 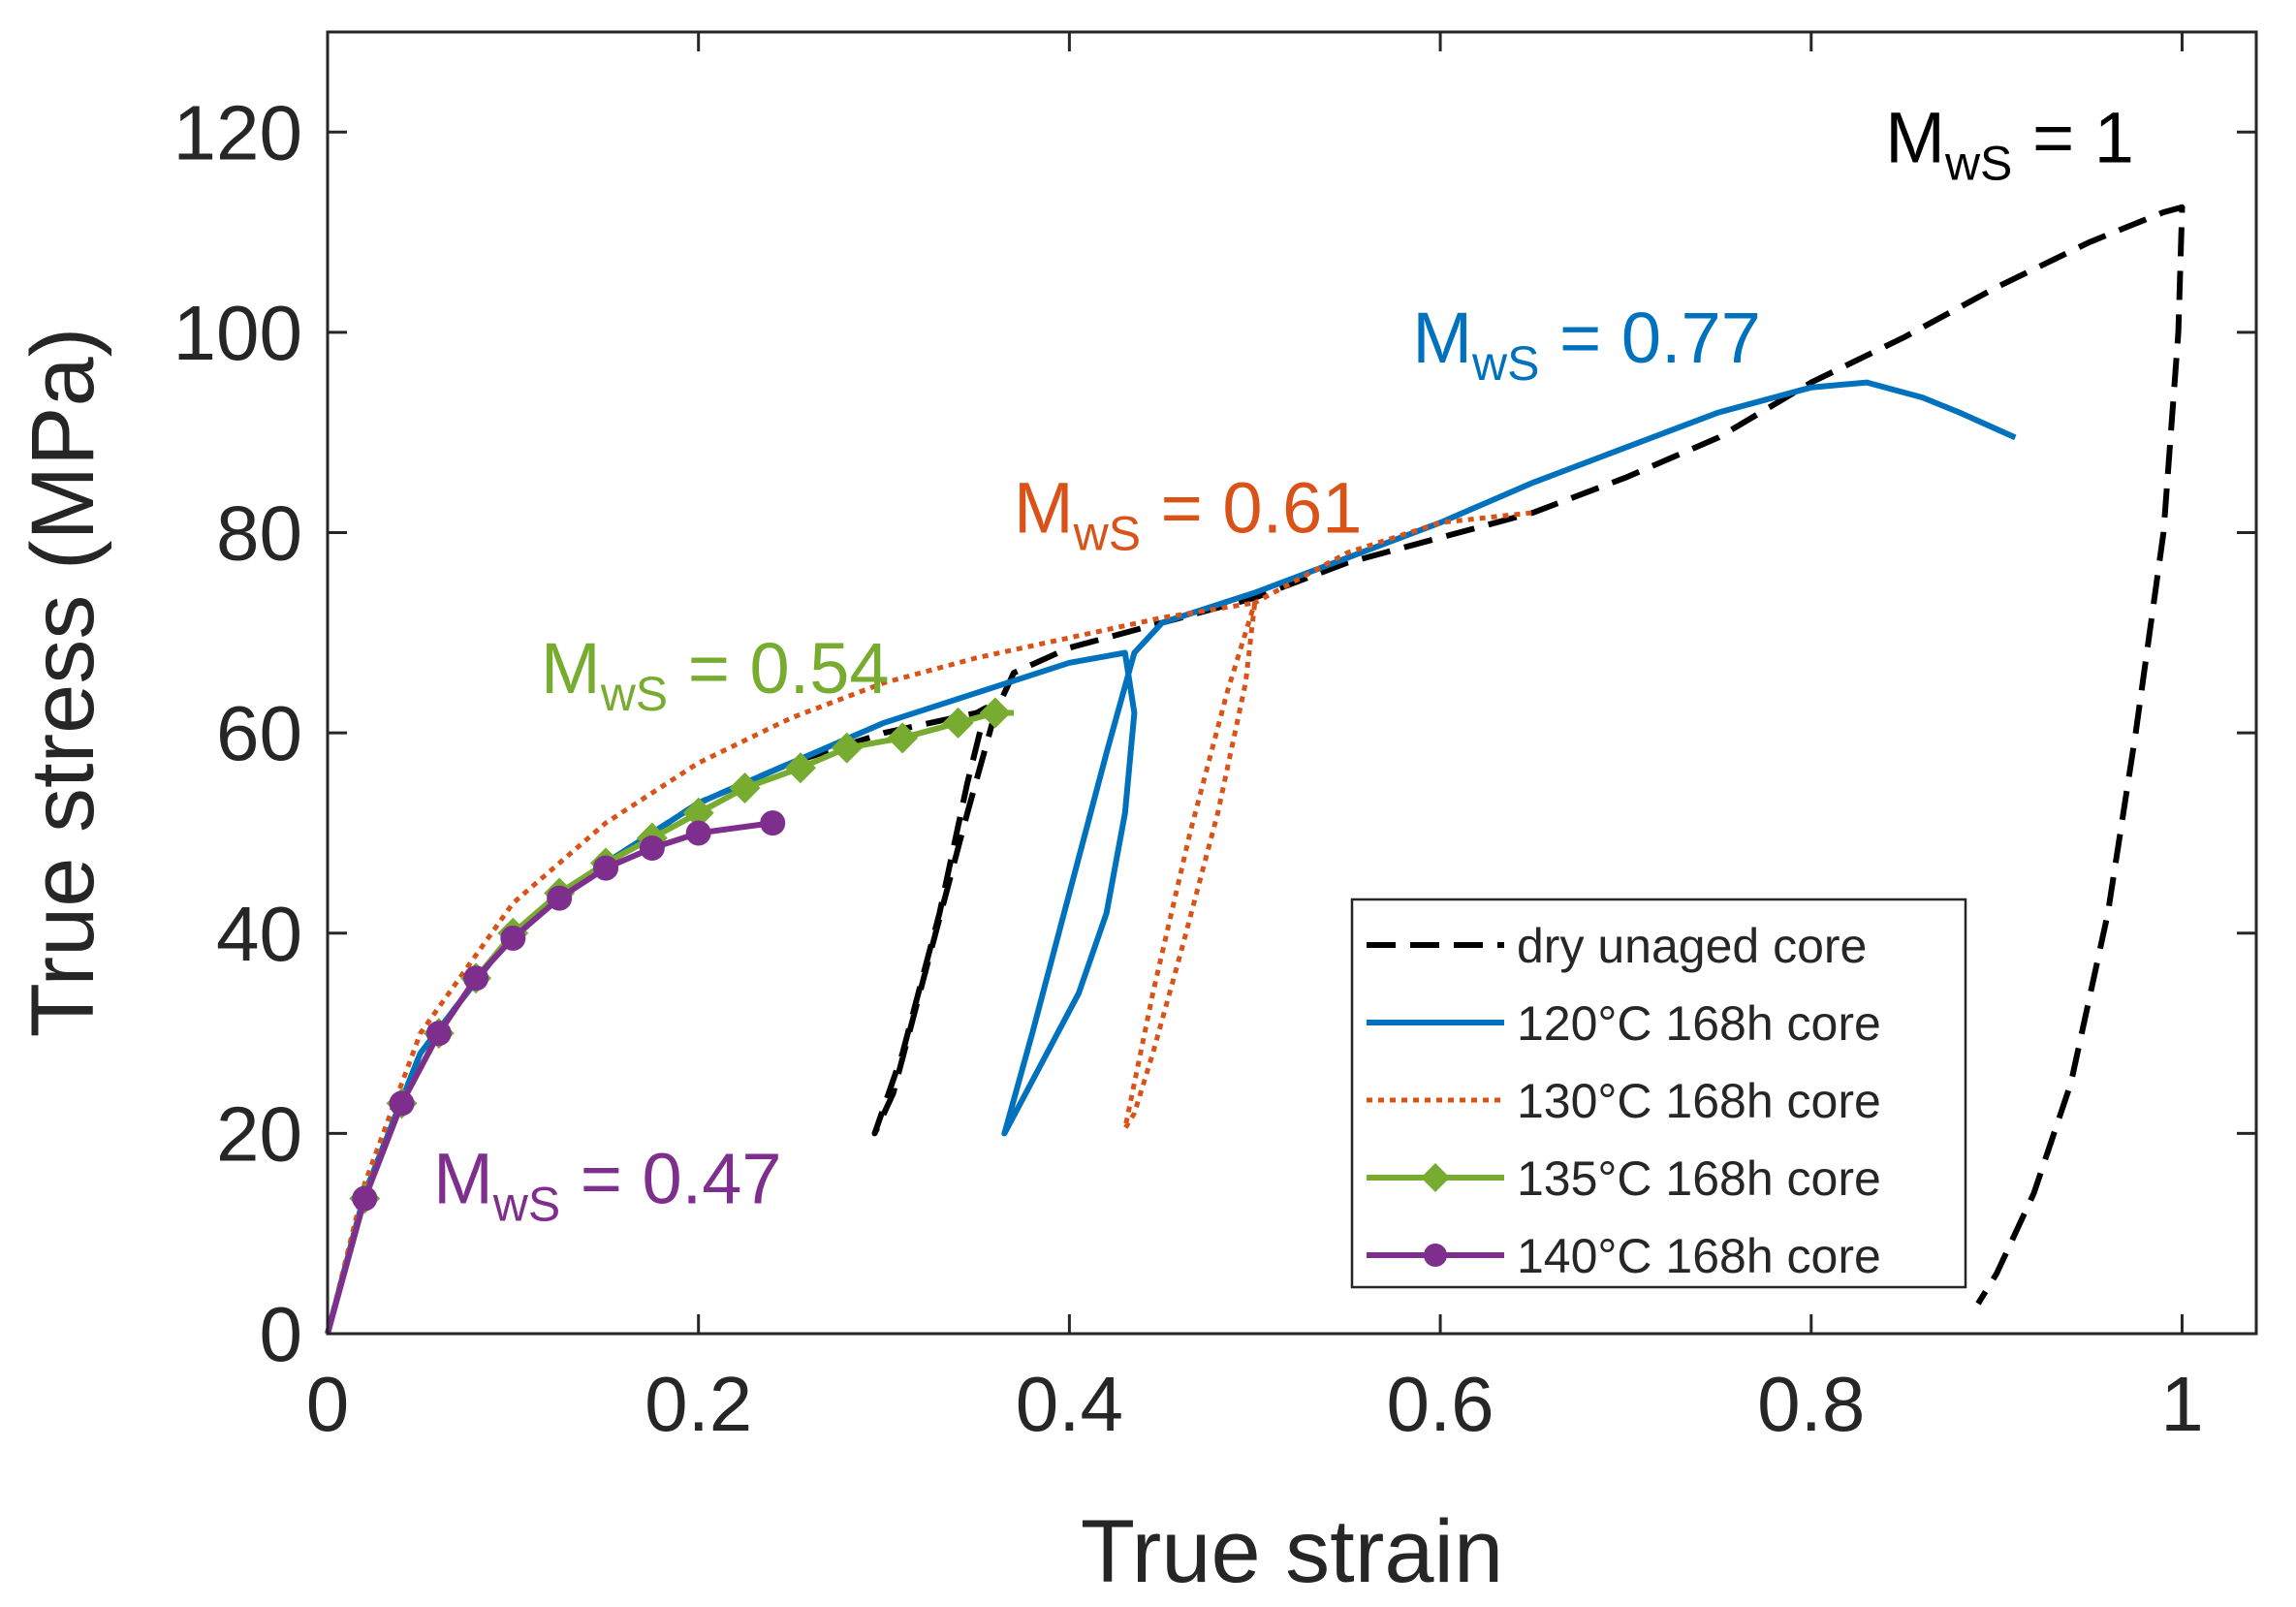 I want to click on x-tick-label: 0.8, so click(x=1811, y=1404).